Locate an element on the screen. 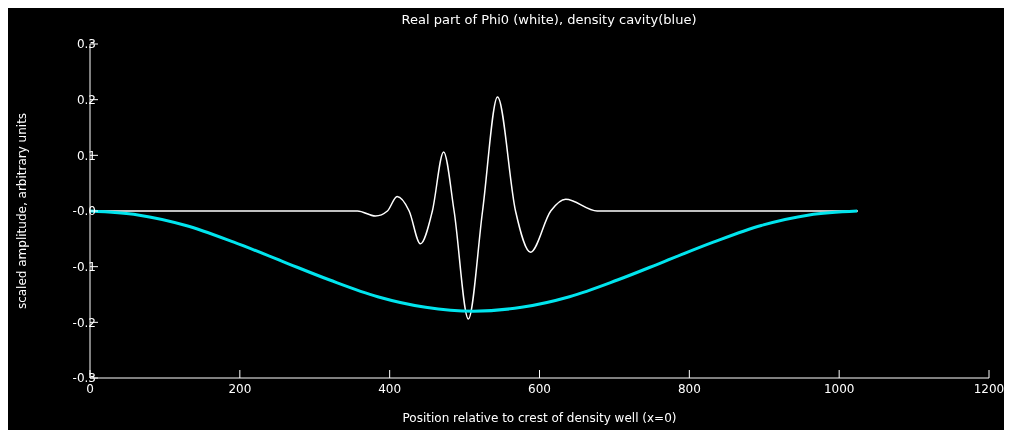 This screenshot has width=1012, height=438. x-tick-label: 800 is located at coordinates (689, 388).